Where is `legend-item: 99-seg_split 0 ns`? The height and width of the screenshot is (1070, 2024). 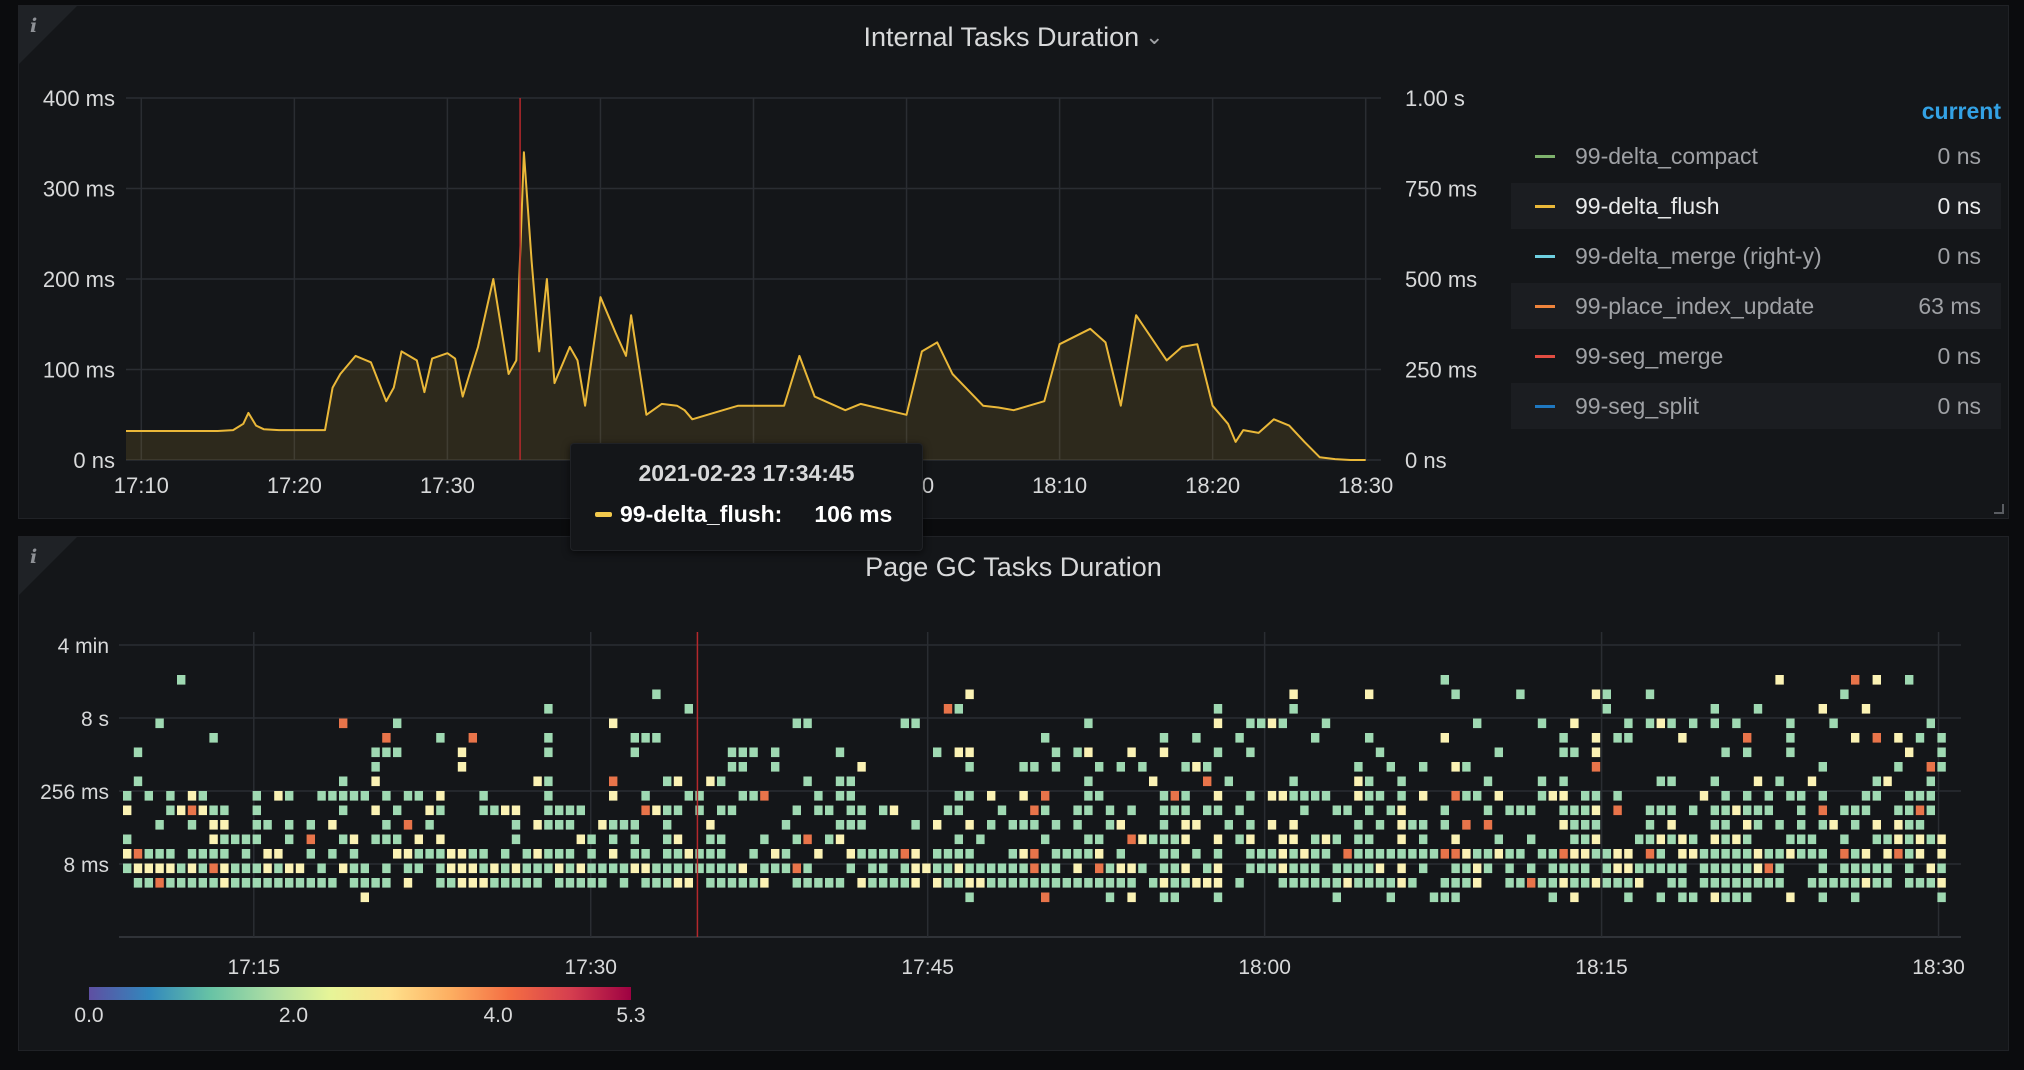 legend-item: 99-seg_split 0 ns is located at coordinates (1756, 406).